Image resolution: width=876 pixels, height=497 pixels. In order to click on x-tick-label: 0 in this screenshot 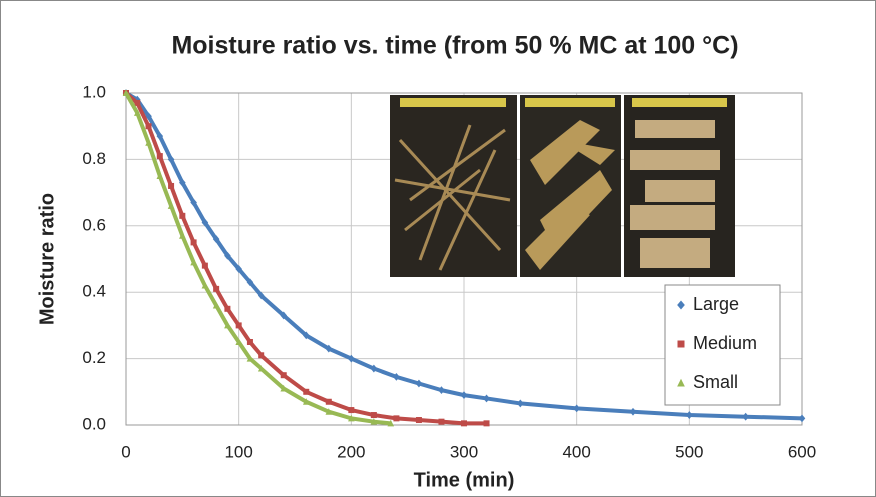, I will do `click(125, 451)`.